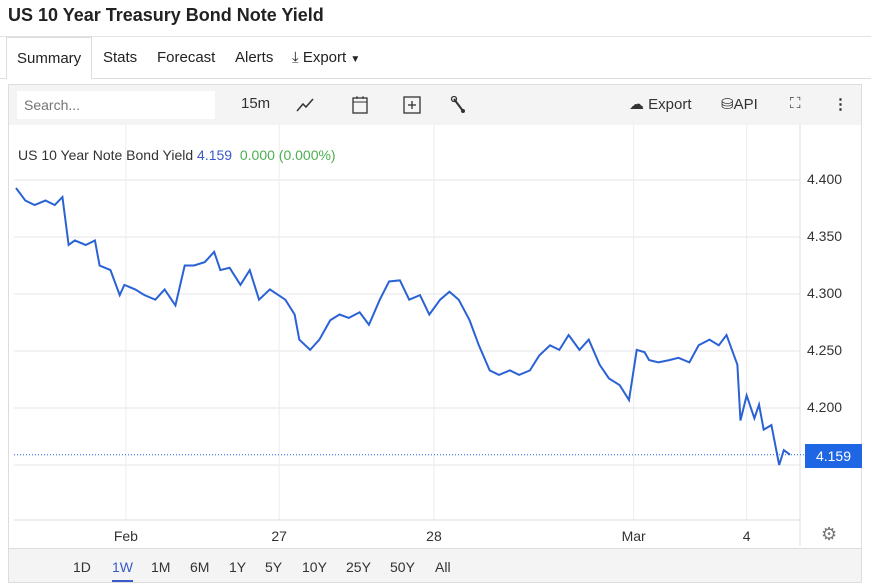  I want to click on y-tick-label: 4.200, so click(825, 407).